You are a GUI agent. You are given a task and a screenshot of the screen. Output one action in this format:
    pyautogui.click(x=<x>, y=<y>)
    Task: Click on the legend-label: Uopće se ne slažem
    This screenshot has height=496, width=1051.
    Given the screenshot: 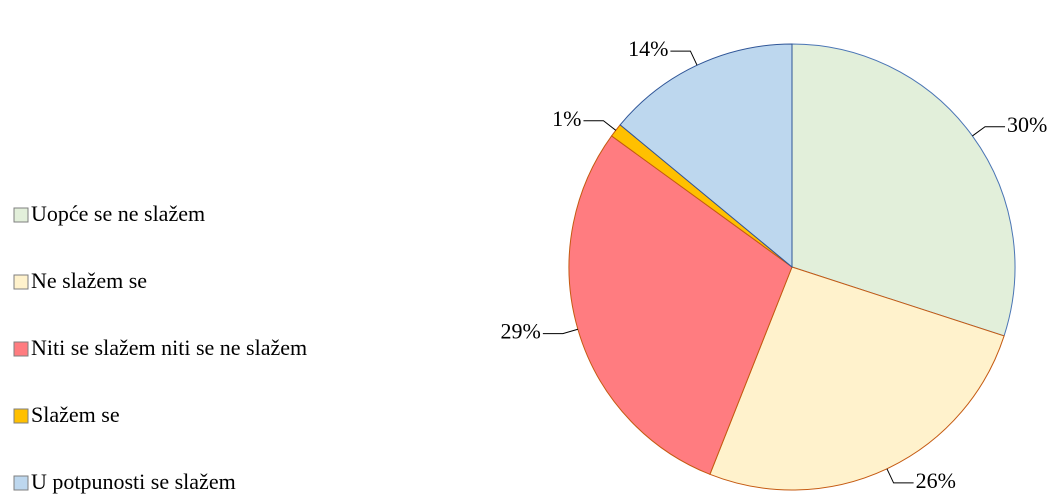 What is the action you would take?
    pyautogui.click(x=118, y=213)
    